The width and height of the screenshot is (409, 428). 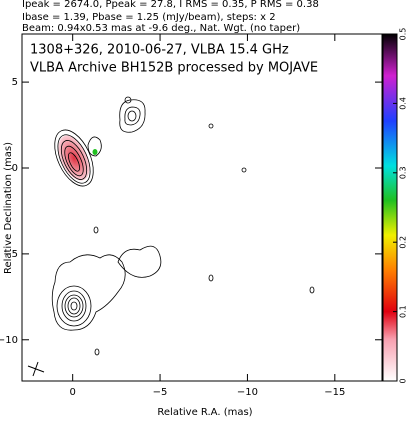 I want to click on chart-title: 1308+326, 2010-06-27, VLBA 15.4 GHz, so click(x=159, y=50).